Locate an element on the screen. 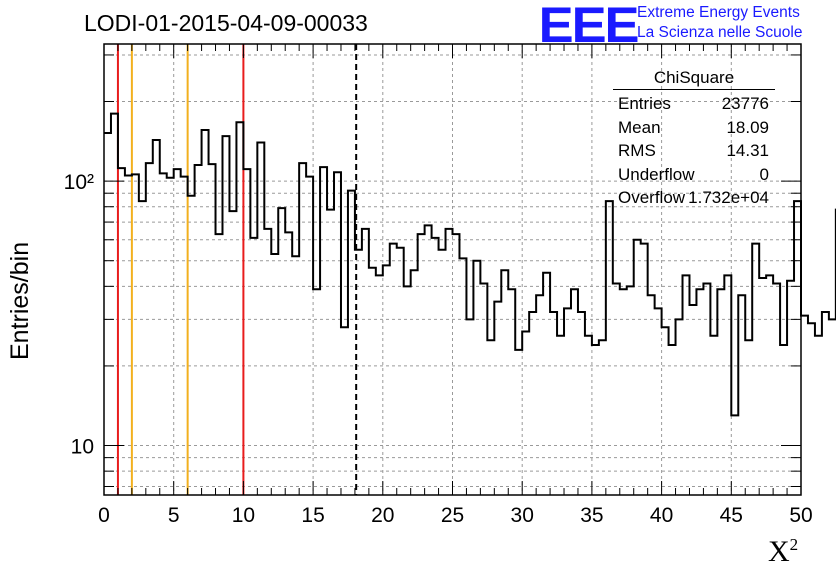 Image resolution: width=836 pixels, height=572 pixels. stats-row-entries: Entries 23776 is located at coordinates (694, 104).